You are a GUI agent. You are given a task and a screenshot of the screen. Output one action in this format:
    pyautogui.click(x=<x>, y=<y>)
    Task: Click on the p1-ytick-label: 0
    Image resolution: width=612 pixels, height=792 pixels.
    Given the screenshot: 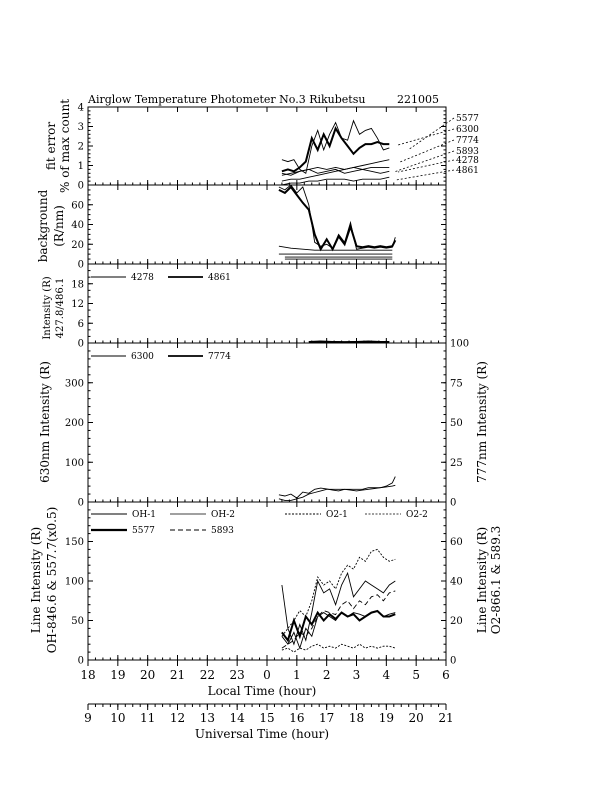 What is the action you would take?
    pyautogui.click(x=81, y=186)
    